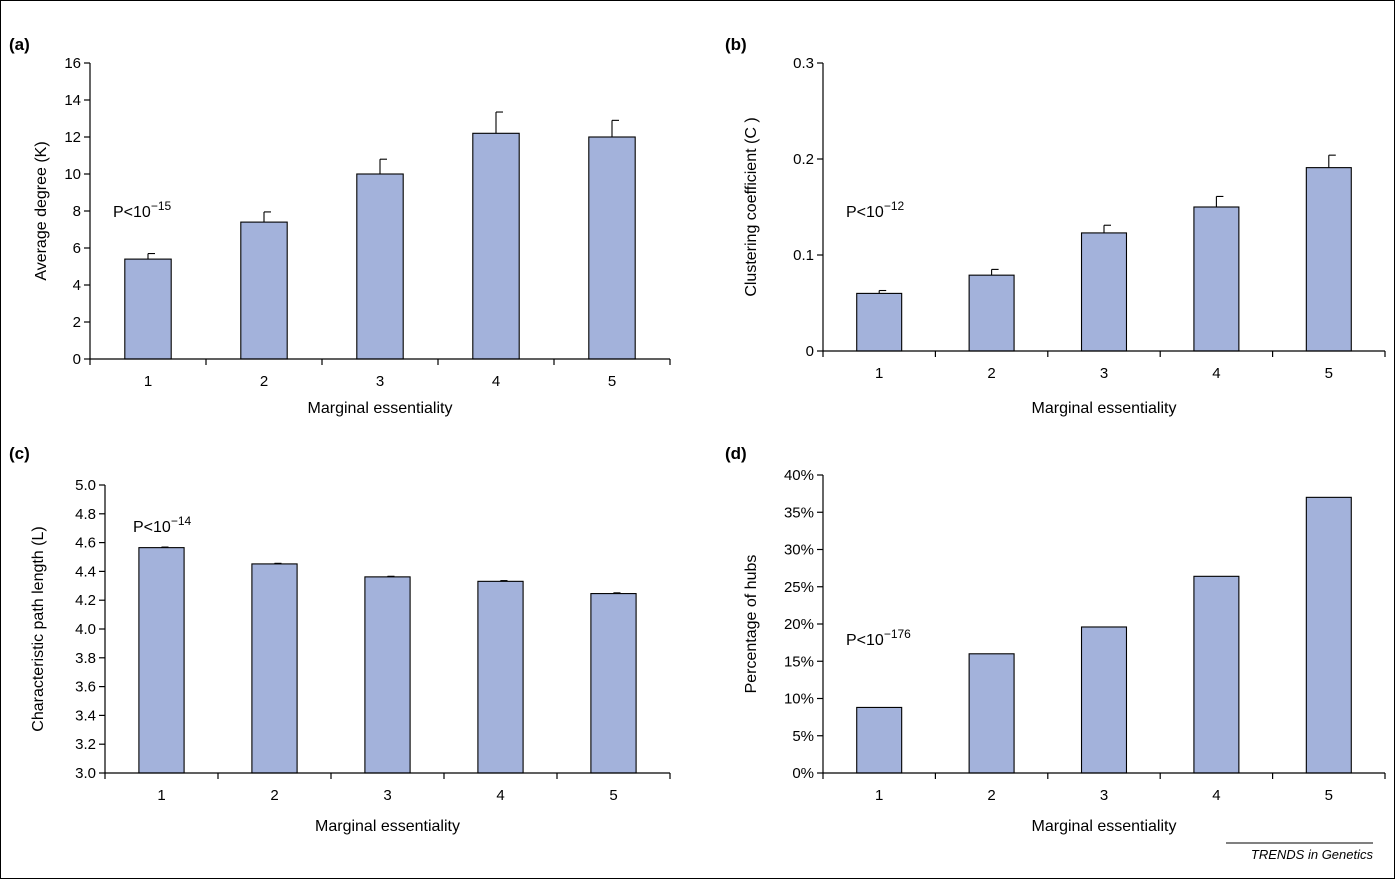  Describe the element at coordinates (38, 628) in the screenshot. I see `y-axis-title: Characteristic path length (L)` at that location.